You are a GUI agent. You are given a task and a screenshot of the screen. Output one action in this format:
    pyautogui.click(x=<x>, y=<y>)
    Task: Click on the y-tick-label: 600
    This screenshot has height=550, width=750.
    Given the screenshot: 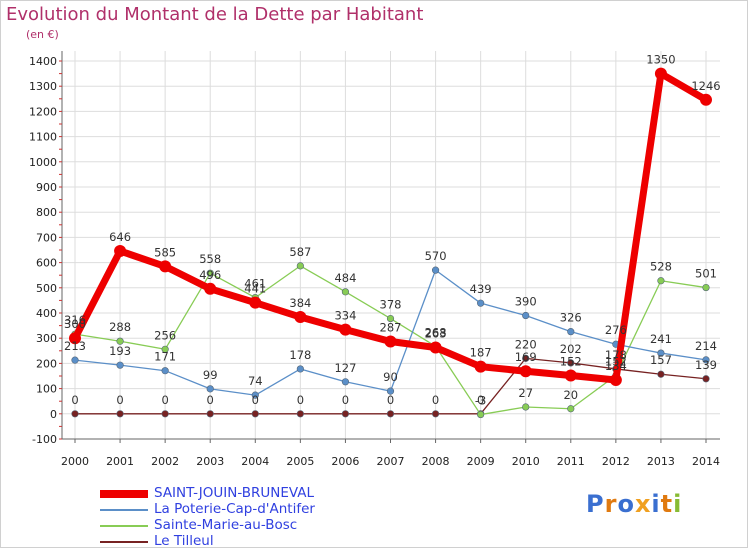 What is the action you would take?
    pyautogui.click(x=46, y=263)
    